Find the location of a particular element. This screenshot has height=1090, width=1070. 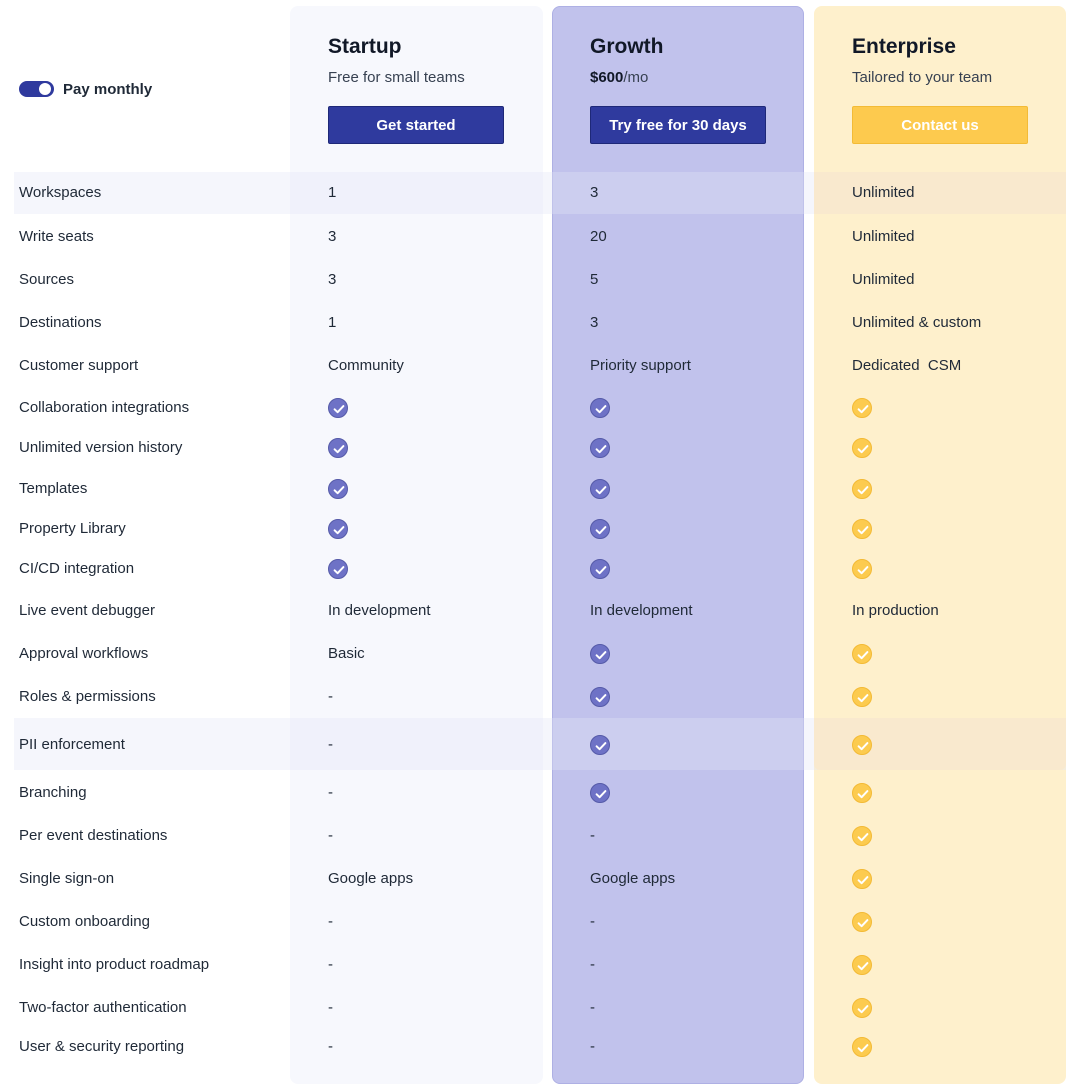

feature-label: Customer support is located at coordinates (79, 365).